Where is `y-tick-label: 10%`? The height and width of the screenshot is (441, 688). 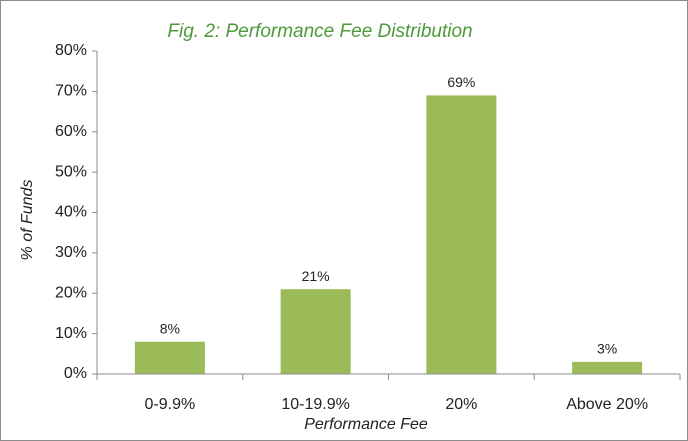
y-tick-label: 10% is located at coordinates (71, 333).